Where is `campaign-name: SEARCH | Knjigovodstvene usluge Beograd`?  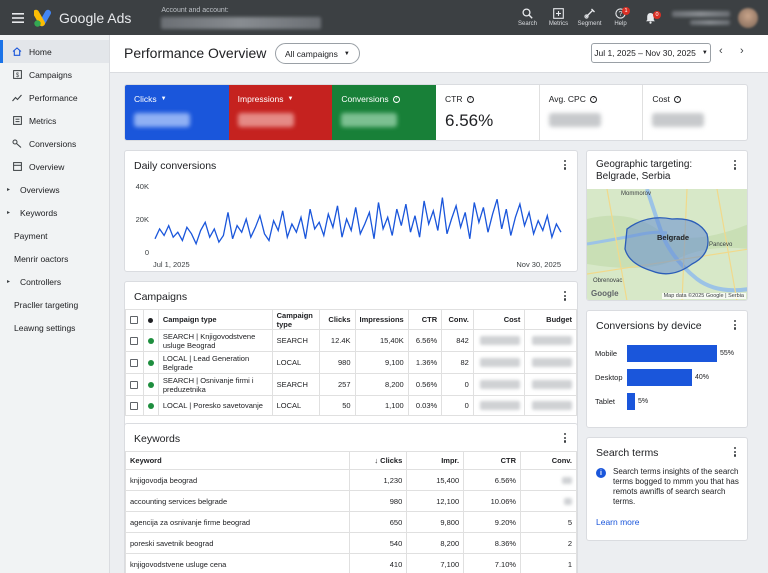 campaign-name: SEARCH | Knjigovodstvene usluge Beograd is located at coordinates (215, 340).